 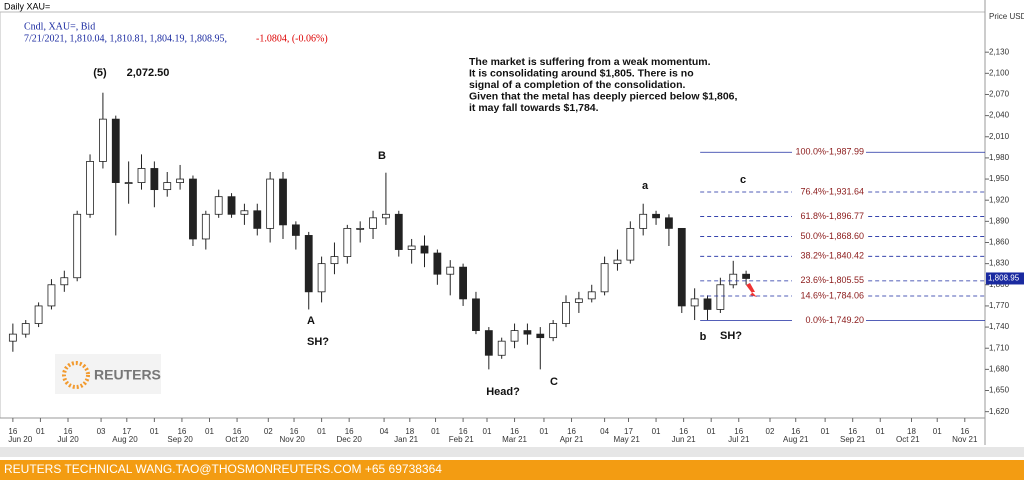 I want to click on month-label: Oct 21, so click(x=908, y=439).